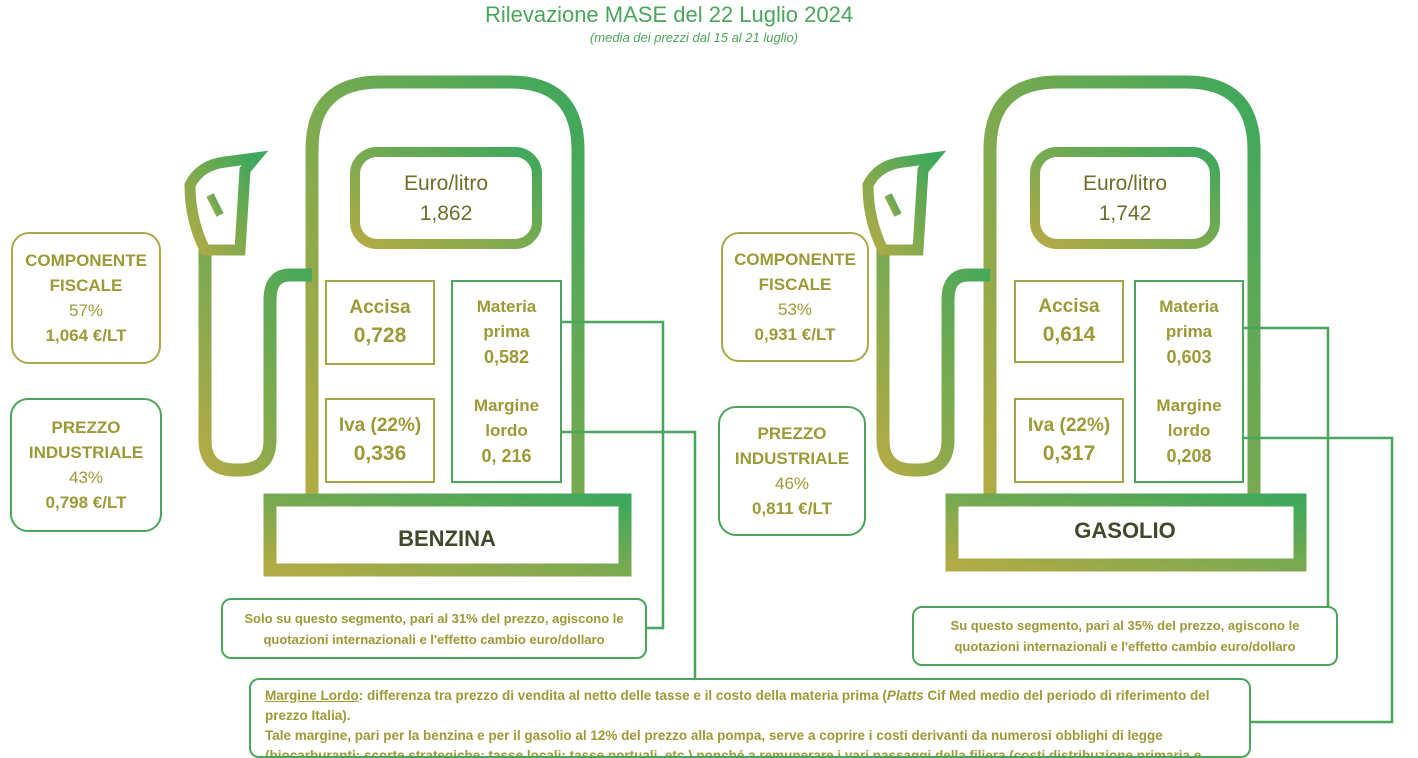 This screenshot has width=1418, height=758. I want to click on gasolio-price-display: Euro/litro 1,742, so click(1125, 199).